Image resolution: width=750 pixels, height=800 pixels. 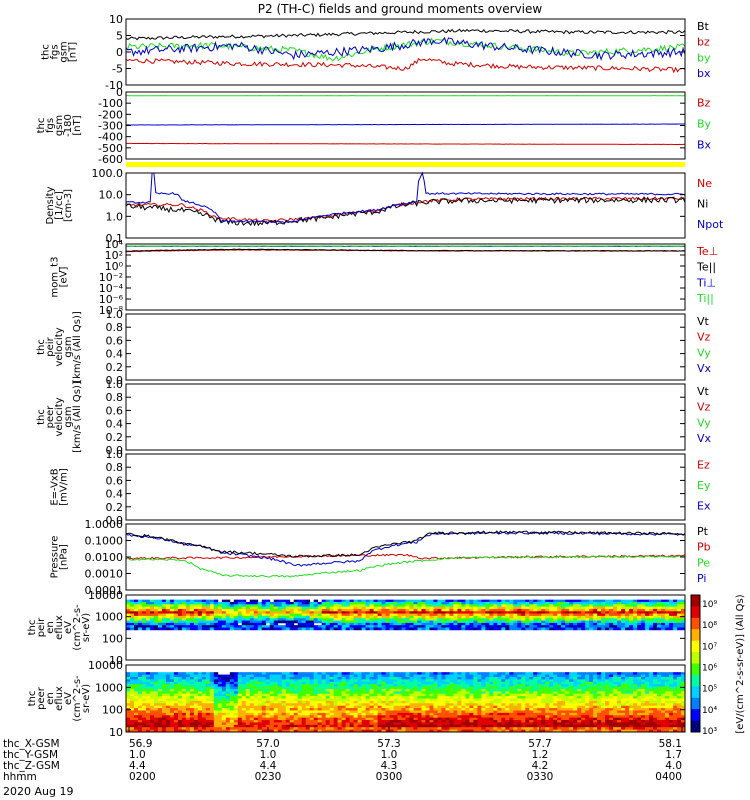 I want to click on y-axis-label: [nT], so click(x=77, y=125).